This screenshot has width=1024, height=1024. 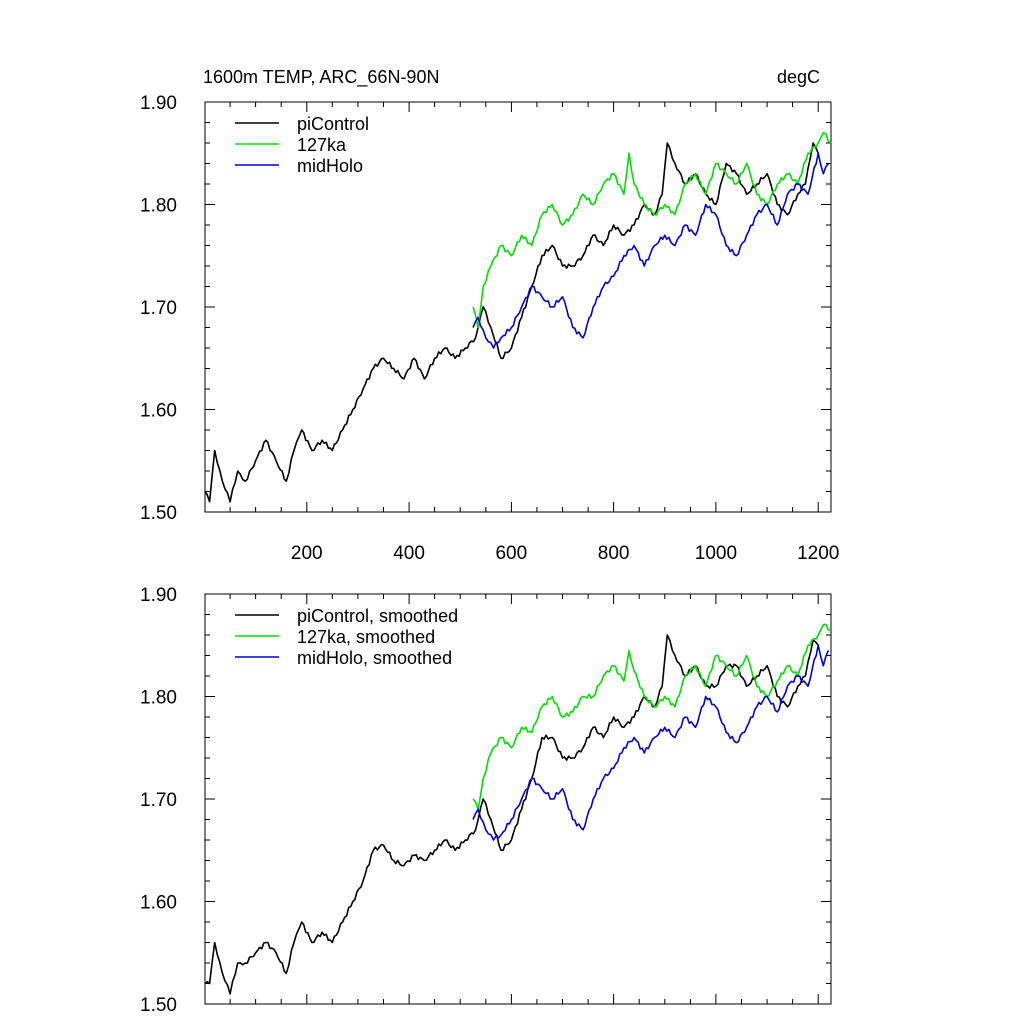 What do you see at coordinates (409, 553) in the screenshot?
I see `x-tick-label: 400` at bounding box center [409, 553].